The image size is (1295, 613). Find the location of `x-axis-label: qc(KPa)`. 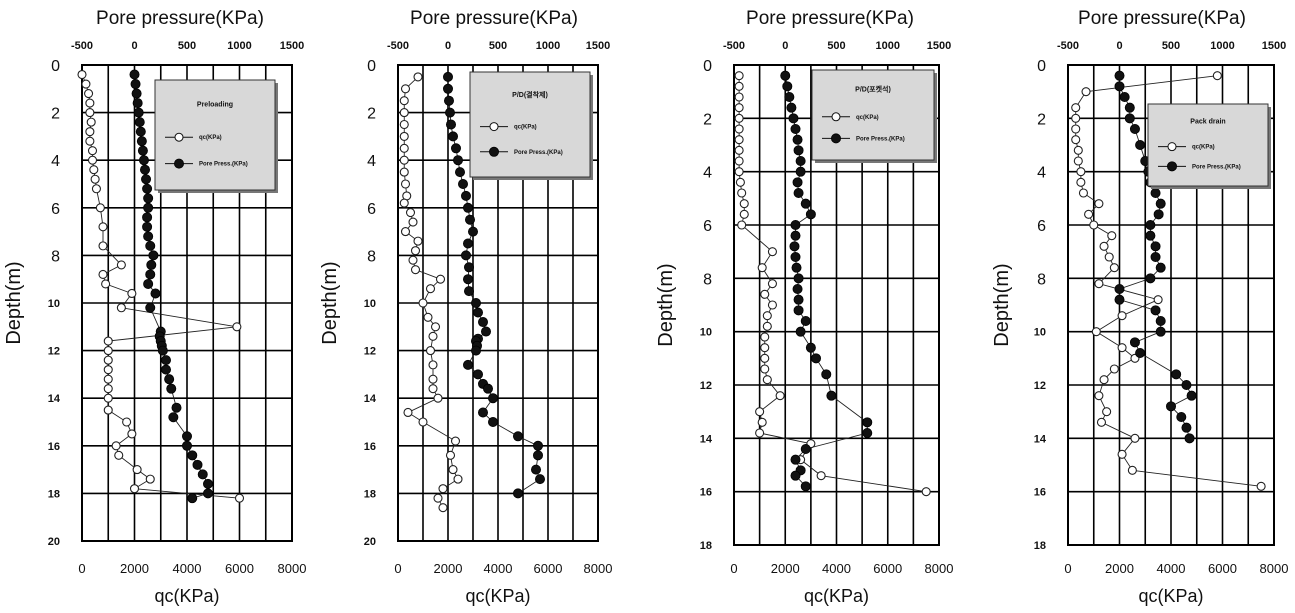

x-axis-label: qc(KPa) is located at coordinates (497, 596).